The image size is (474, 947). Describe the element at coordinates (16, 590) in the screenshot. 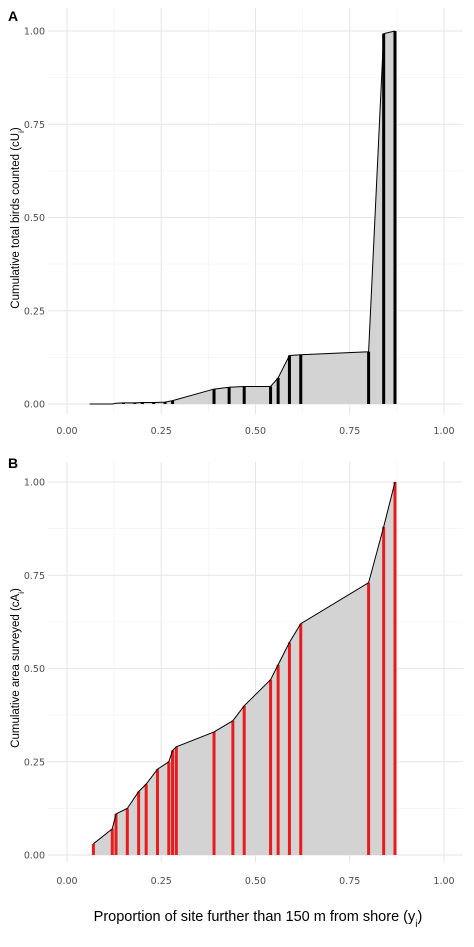

I see `panel-b-ylabel-end: )` at that location.